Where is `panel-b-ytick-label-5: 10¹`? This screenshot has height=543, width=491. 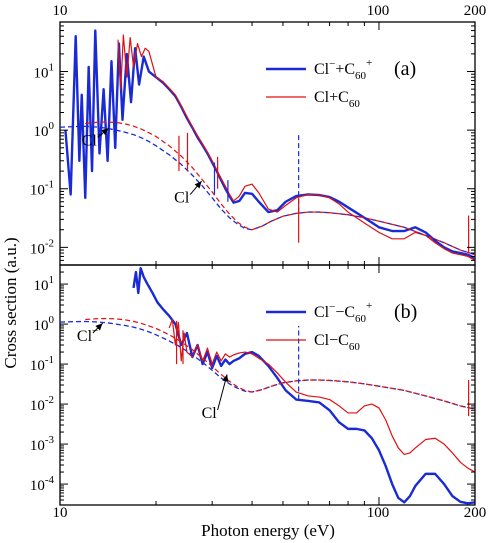 panel-b-ytick-label-5: 10¹ is located at coordinates (44, 284).